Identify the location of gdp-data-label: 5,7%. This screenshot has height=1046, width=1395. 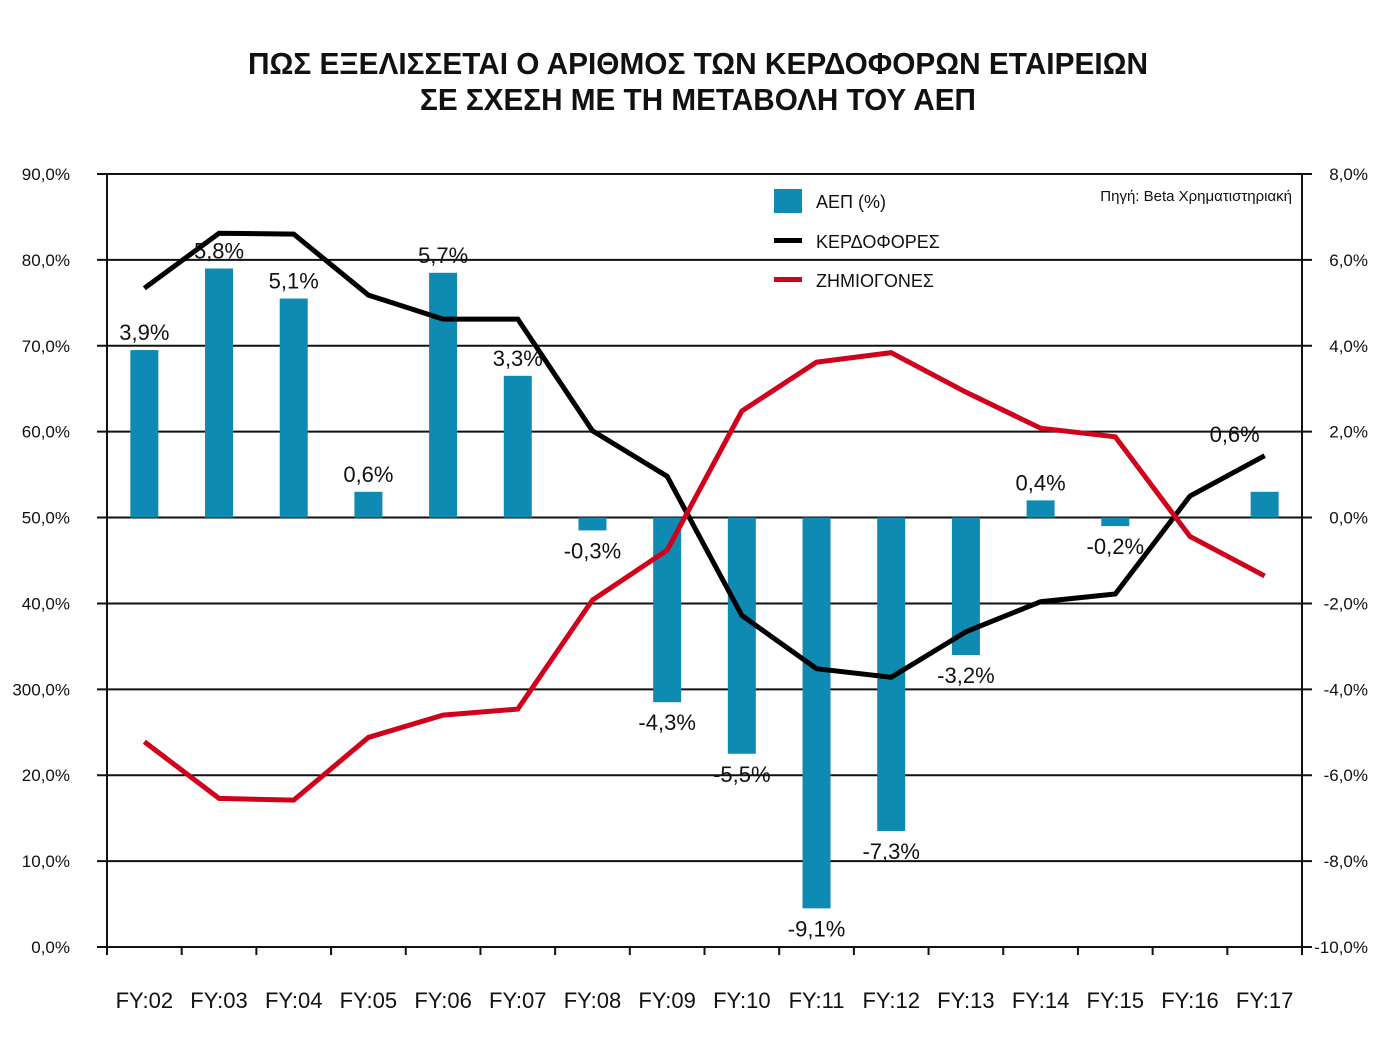
(443, 255).